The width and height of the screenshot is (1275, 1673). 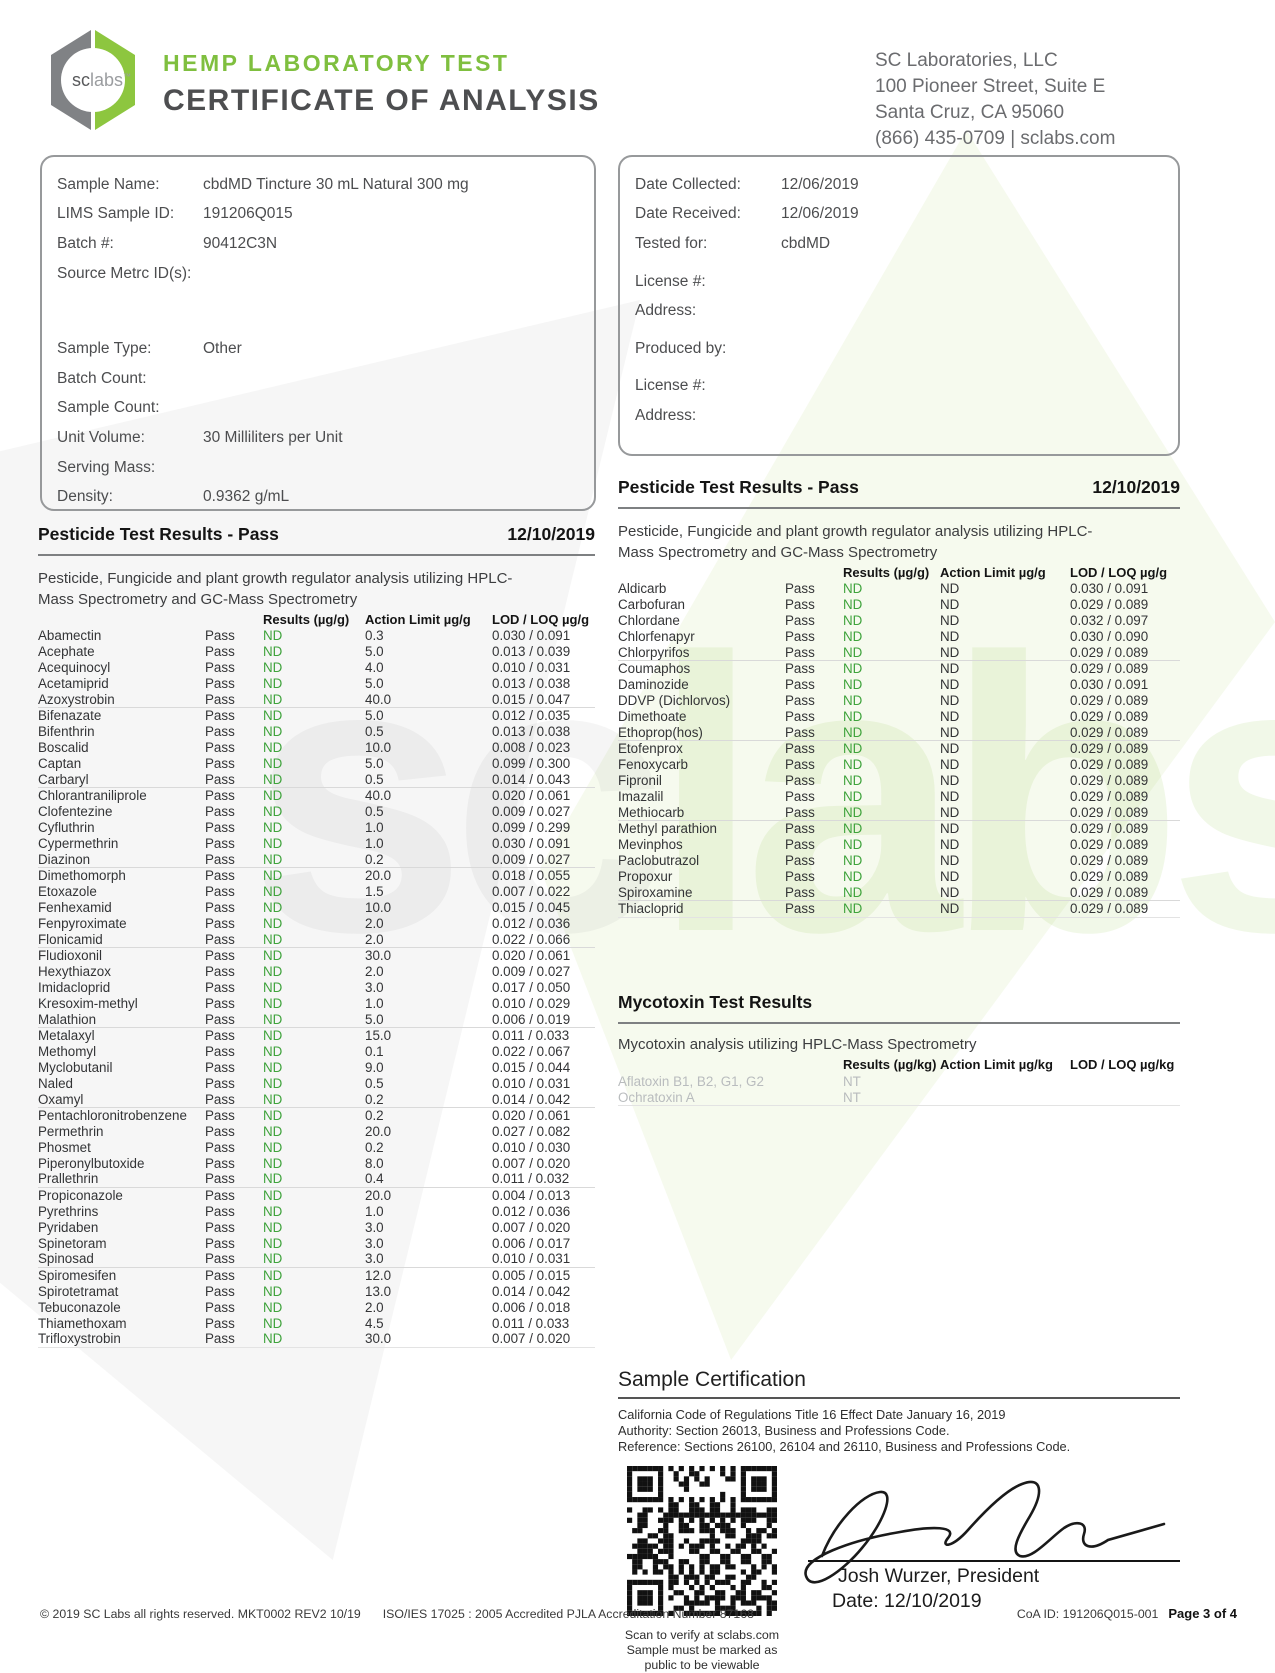 What do you see at coordinates (531, 907) in the screenshot?
I see `lod-loq-value: 0.015 / 0.045` at bounding box center [531, 907].